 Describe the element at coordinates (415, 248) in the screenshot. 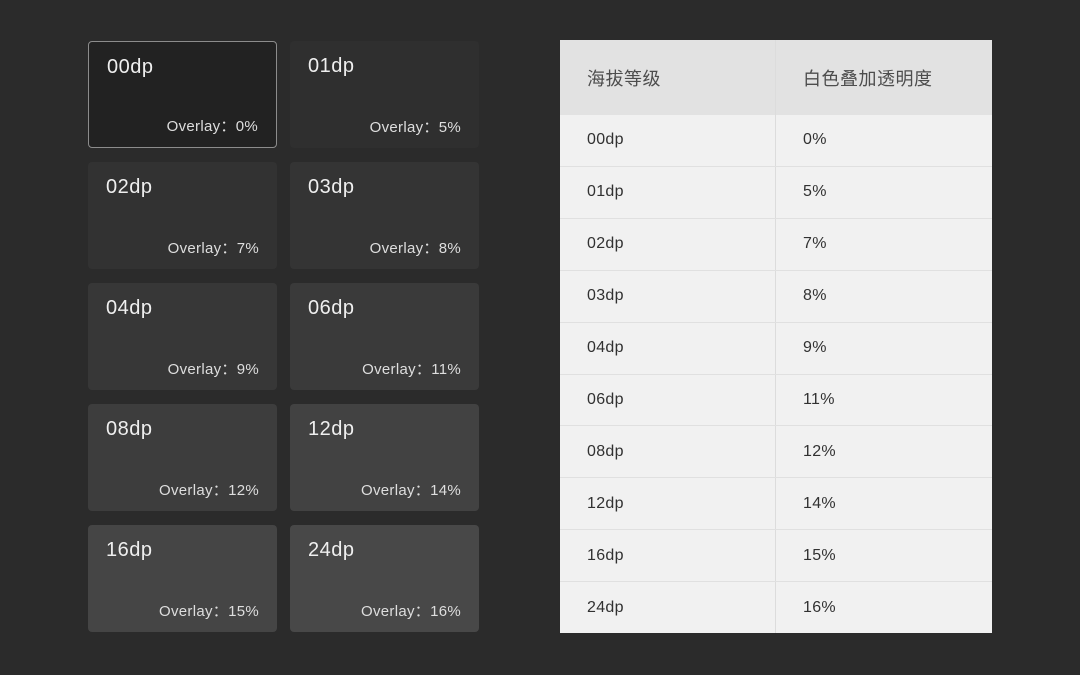

I see `card-overlay-value: Overlay：8%` at that location.